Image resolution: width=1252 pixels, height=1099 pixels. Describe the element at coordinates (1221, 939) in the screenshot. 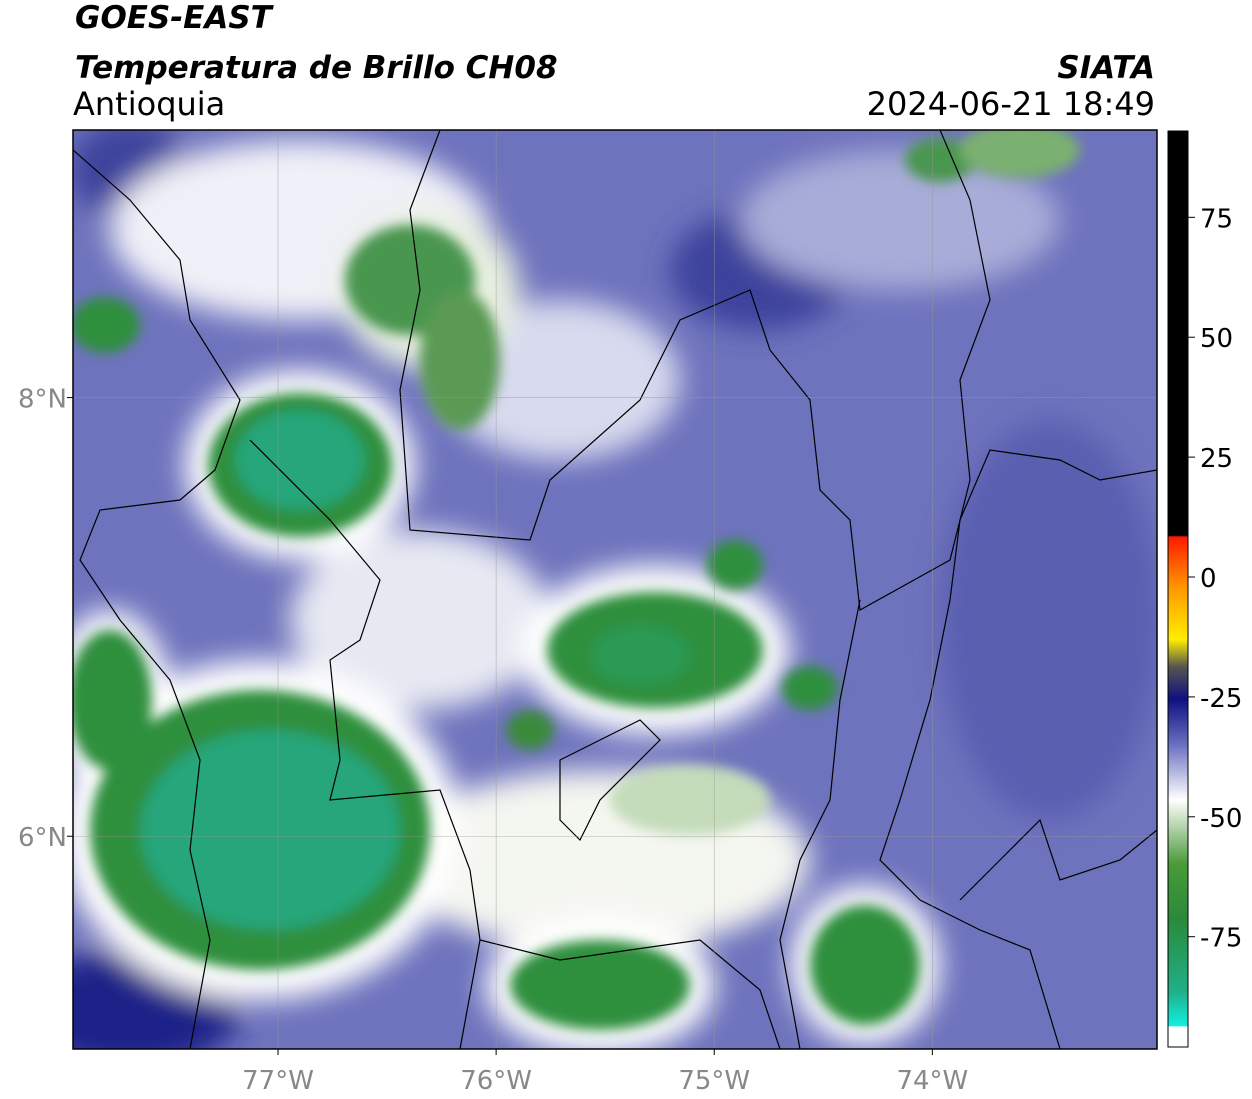

I see `colorbar-label: -75` at that location.